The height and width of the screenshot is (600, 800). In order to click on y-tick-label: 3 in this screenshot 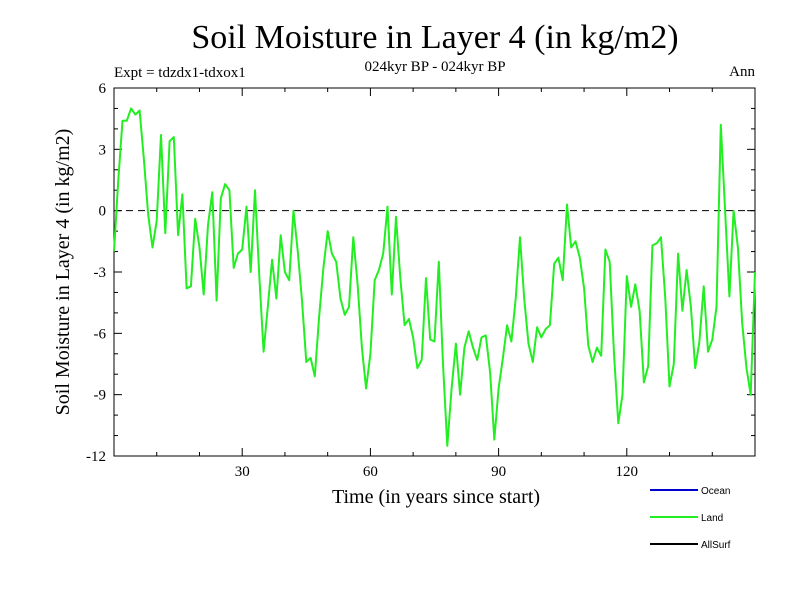, I will do `click(103, 150)`.